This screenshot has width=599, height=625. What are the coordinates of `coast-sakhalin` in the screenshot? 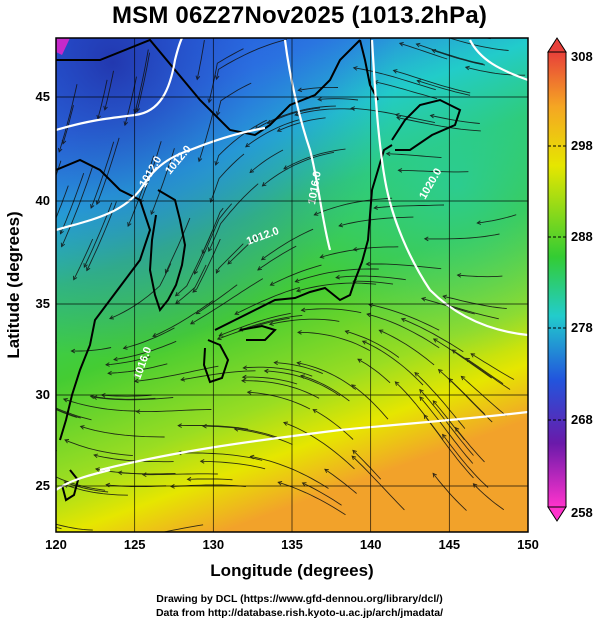 It's located at (369, 70).